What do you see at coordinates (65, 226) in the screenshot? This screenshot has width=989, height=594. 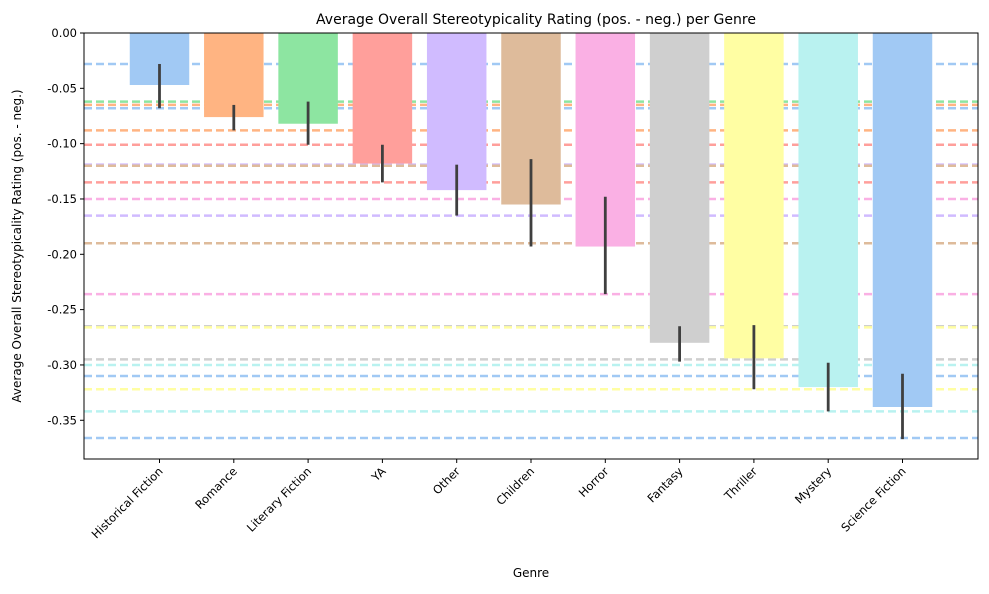 I see `y-axis-ticks: 0.00 -0.05 -0.10 -0.15 -0.20 -0.25 -0.30 -0.35` at bounding box center [65, 226].